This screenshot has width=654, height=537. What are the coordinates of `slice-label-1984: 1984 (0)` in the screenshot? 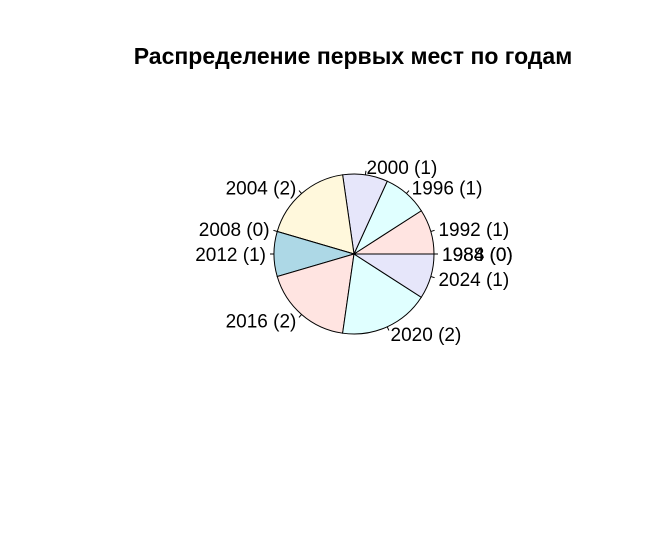 It's located at (477, 255).